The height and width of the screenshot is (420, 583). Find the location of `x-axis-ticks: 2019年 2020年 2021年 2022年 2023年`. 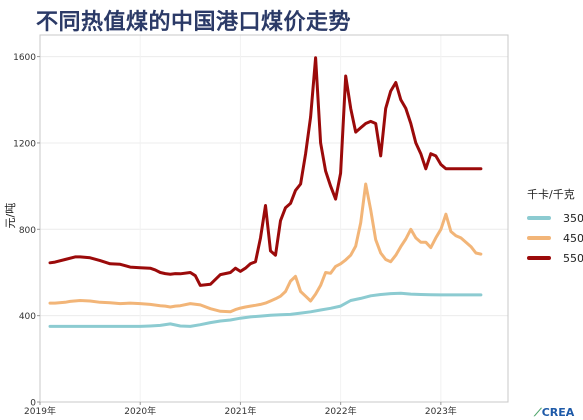

x-axis-ticks: 2019年 2020年 2021年 2022年 2023年 is located at coordinates (240, 409).